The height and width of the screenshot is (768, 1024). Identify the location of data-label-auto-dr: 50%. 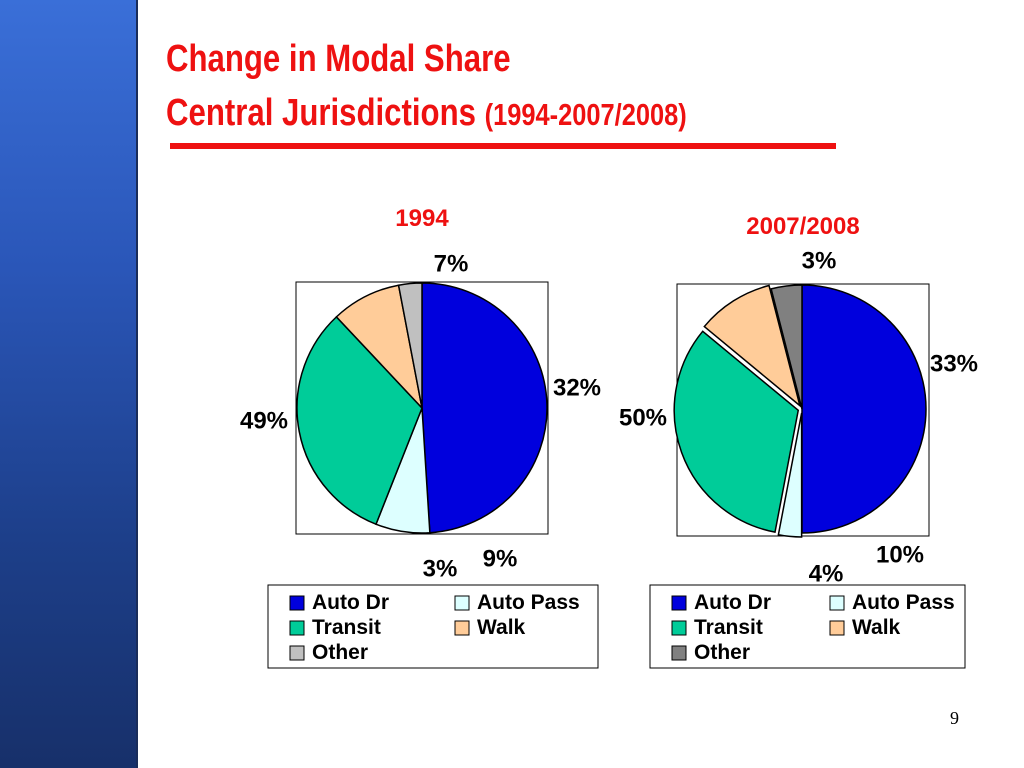
(643, 417).